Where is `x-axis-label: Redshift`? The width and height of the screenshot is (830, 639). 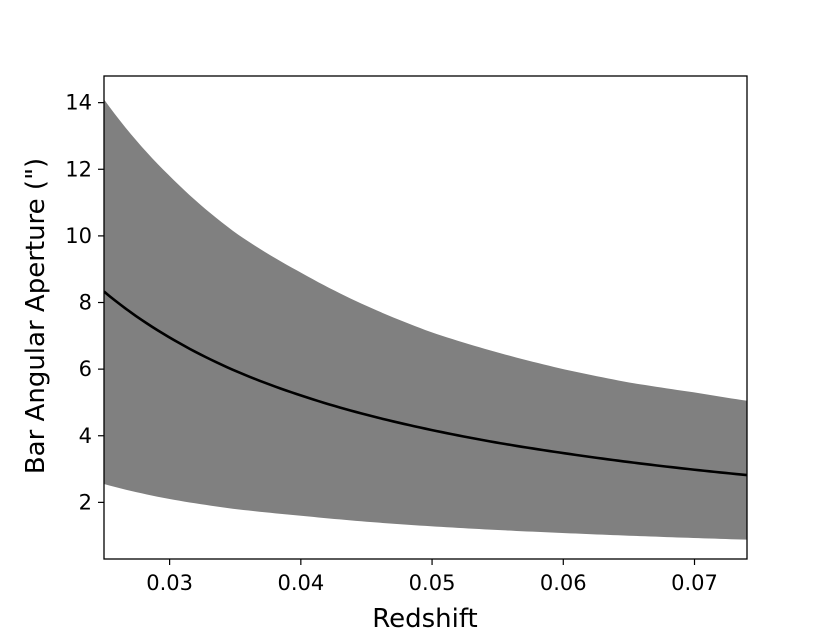 x-axis-label: Redshift is located at coordinates (425, 619).